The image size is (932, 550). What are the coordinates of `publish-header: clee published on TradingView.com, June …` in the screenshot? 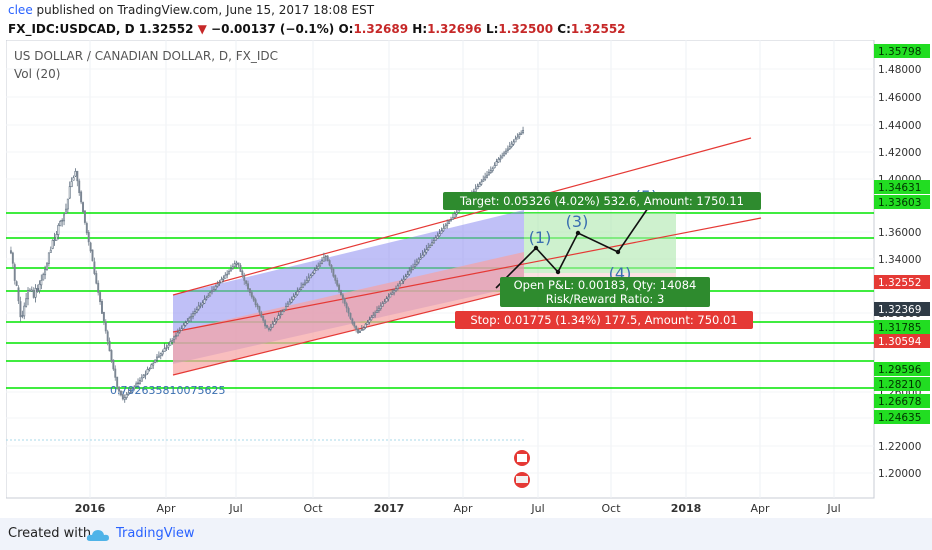 It's located at (466, 20).